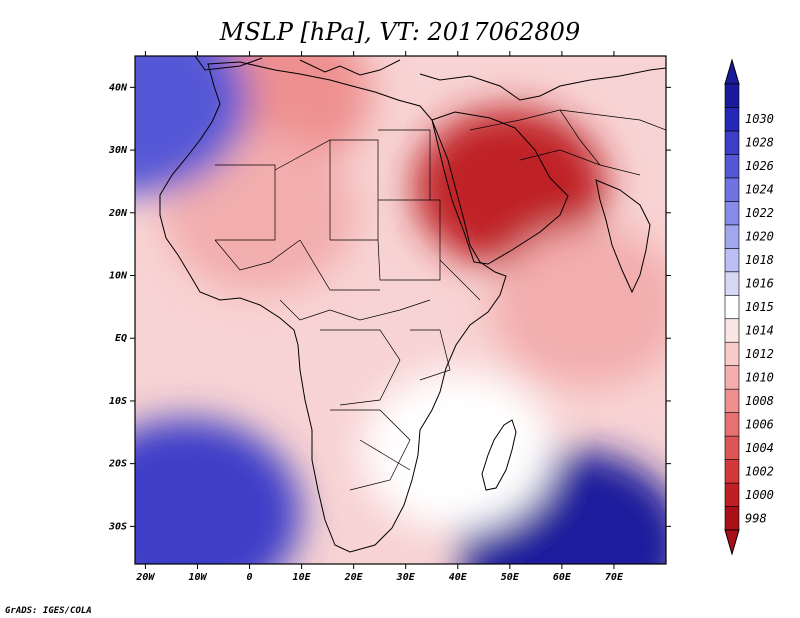 The image size is (800, 618). I want to click on india-coastline, so click(623, 236).